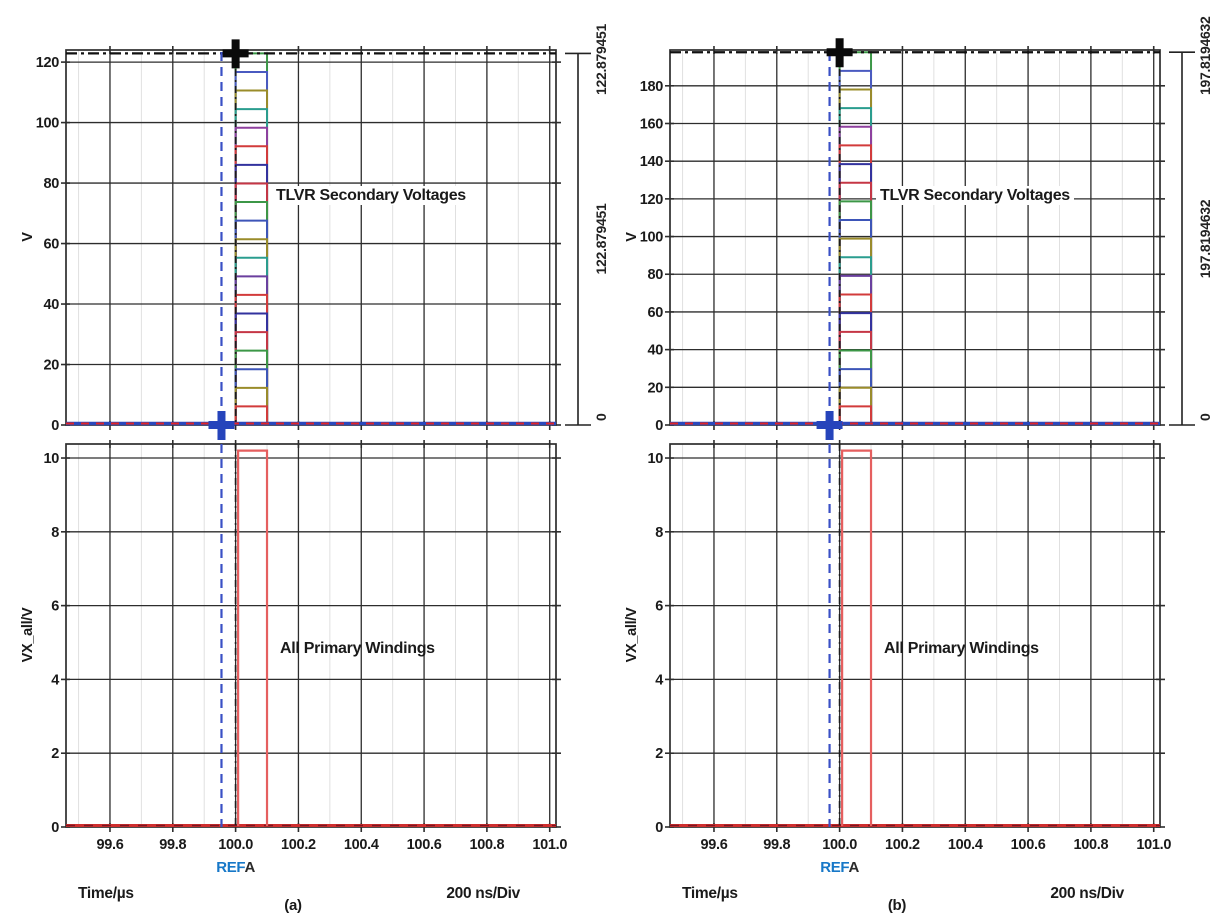 The width and height of the screenshot is (1216, 914). What do you see at coordinates (1205, 55) in the screenshot?
I see `measurement-value-top: 197.8194632` at bounding box center [1205, 55].